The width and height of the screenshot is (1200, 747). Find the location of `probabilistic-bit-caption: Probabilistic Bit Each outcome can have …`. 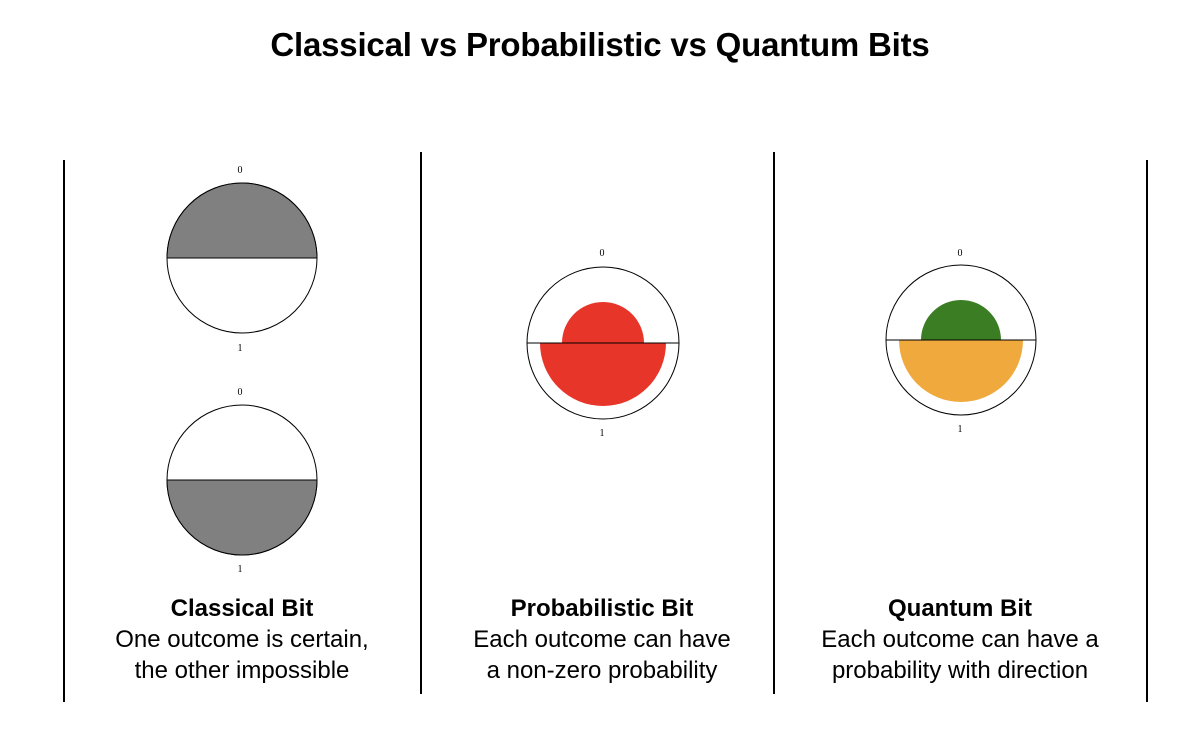

probabilistic-bit-caption: Probabilistic Bit Each outcome can have … is located at coordinates (602, 640).